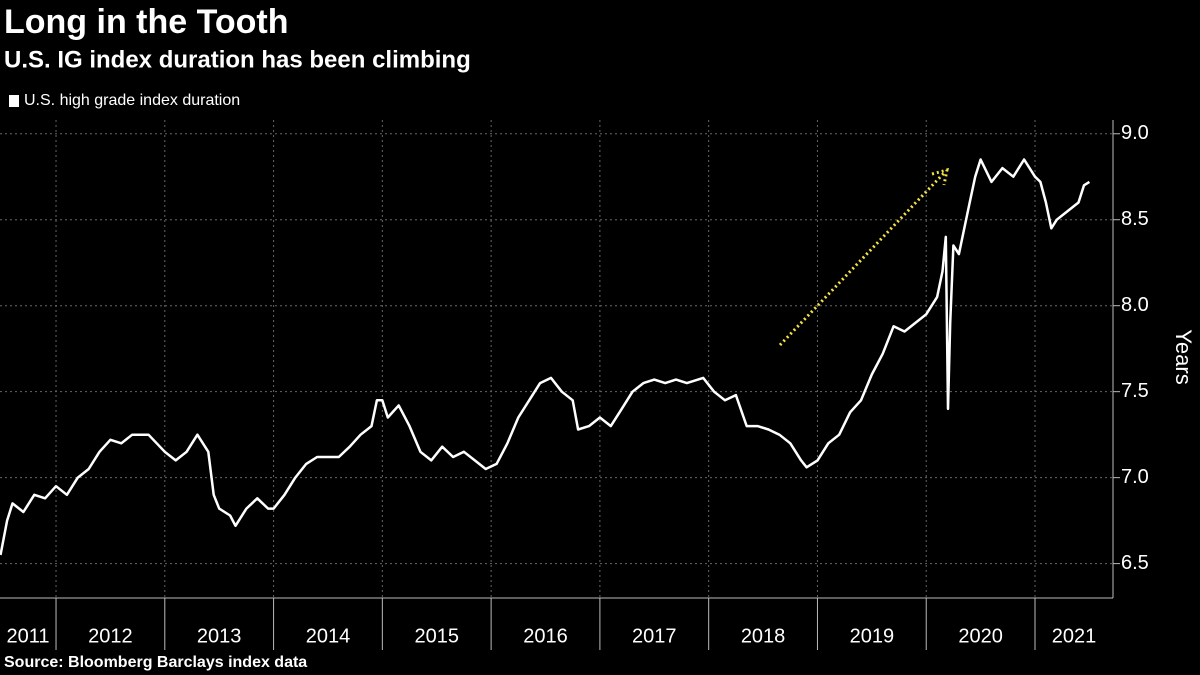 This screenshot has height=675, width=1200. I want to click on x-tick-label: 2018, so click(763, 636).